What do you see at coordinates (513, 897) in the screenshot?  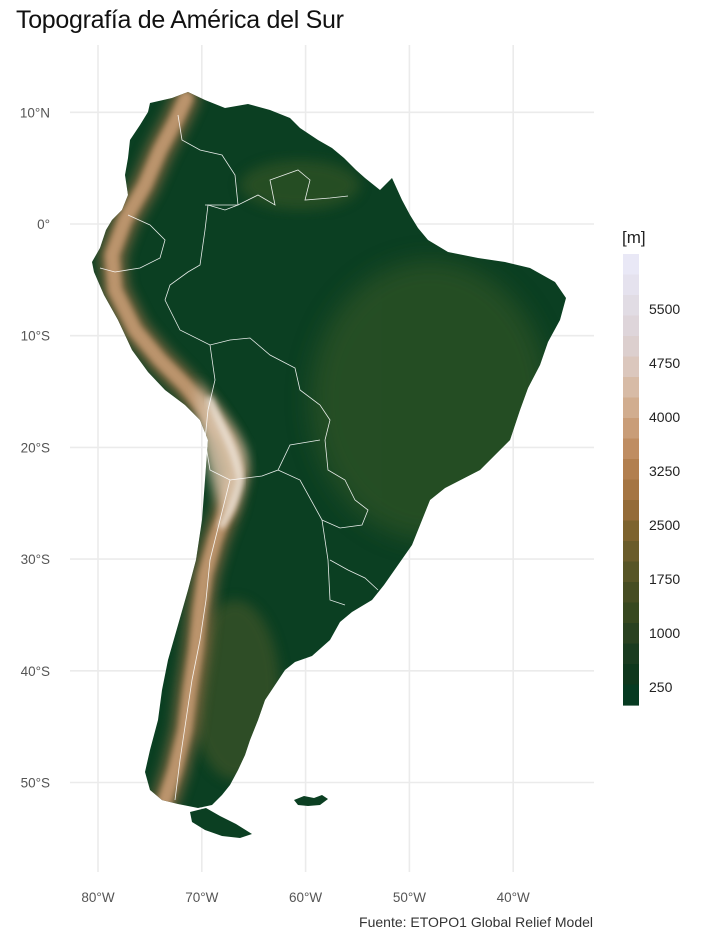 I see `lon-tick-label: 40°W` at bounding box center [513, 897].